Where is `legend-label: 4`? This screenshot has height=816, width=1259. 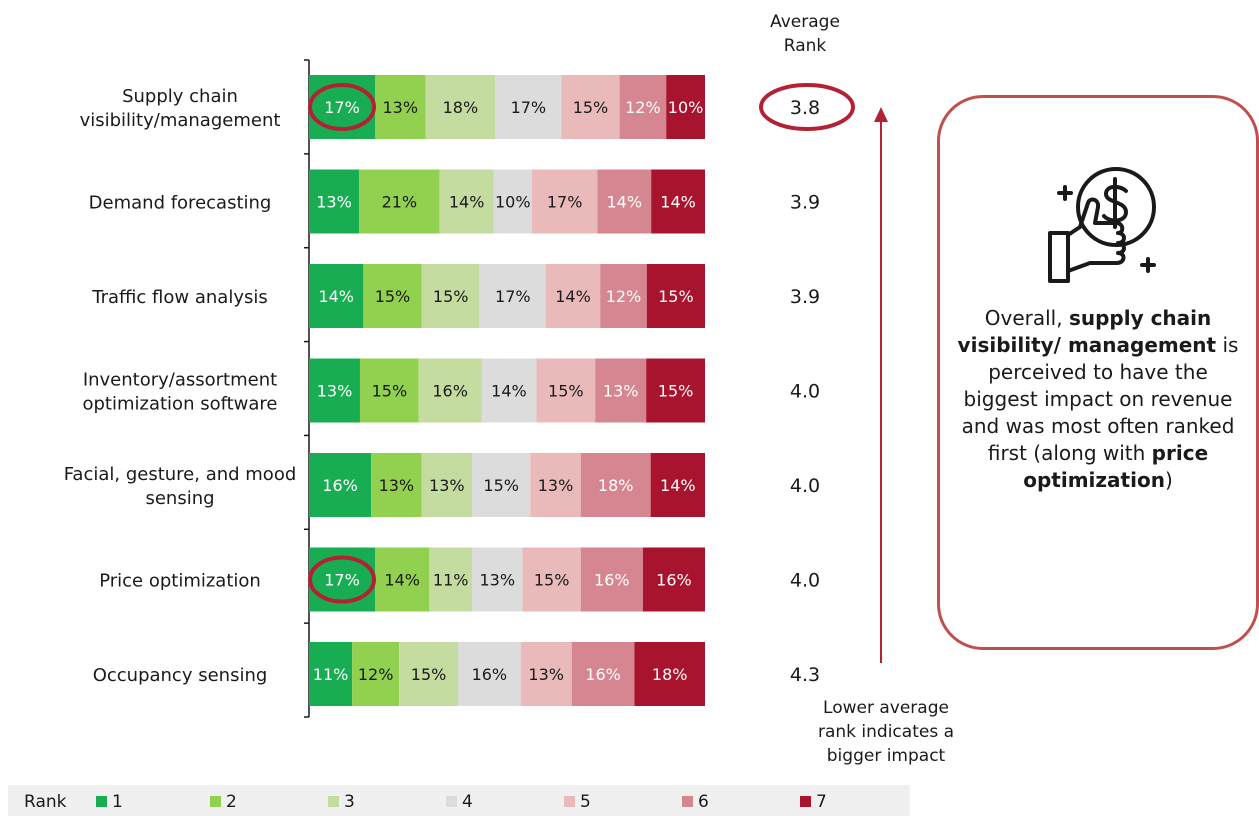
legend-label: 4 is located at coordinates (467, 802).